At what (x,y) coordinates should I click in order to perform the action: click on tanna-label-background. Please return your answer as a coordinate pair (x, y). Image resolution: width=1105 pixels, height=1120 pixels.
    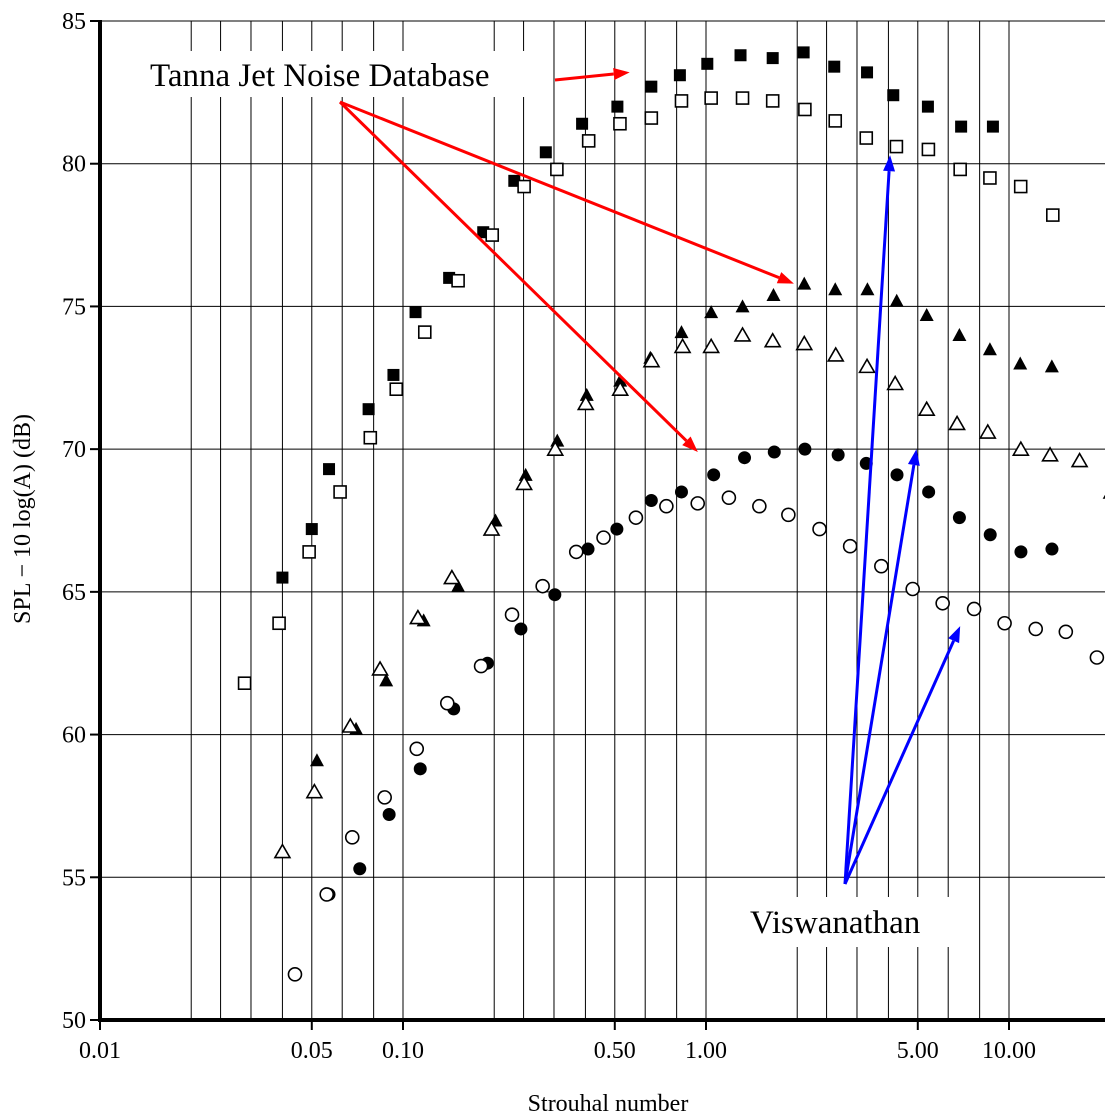
    Looking at the image, I should click on (341, 74).